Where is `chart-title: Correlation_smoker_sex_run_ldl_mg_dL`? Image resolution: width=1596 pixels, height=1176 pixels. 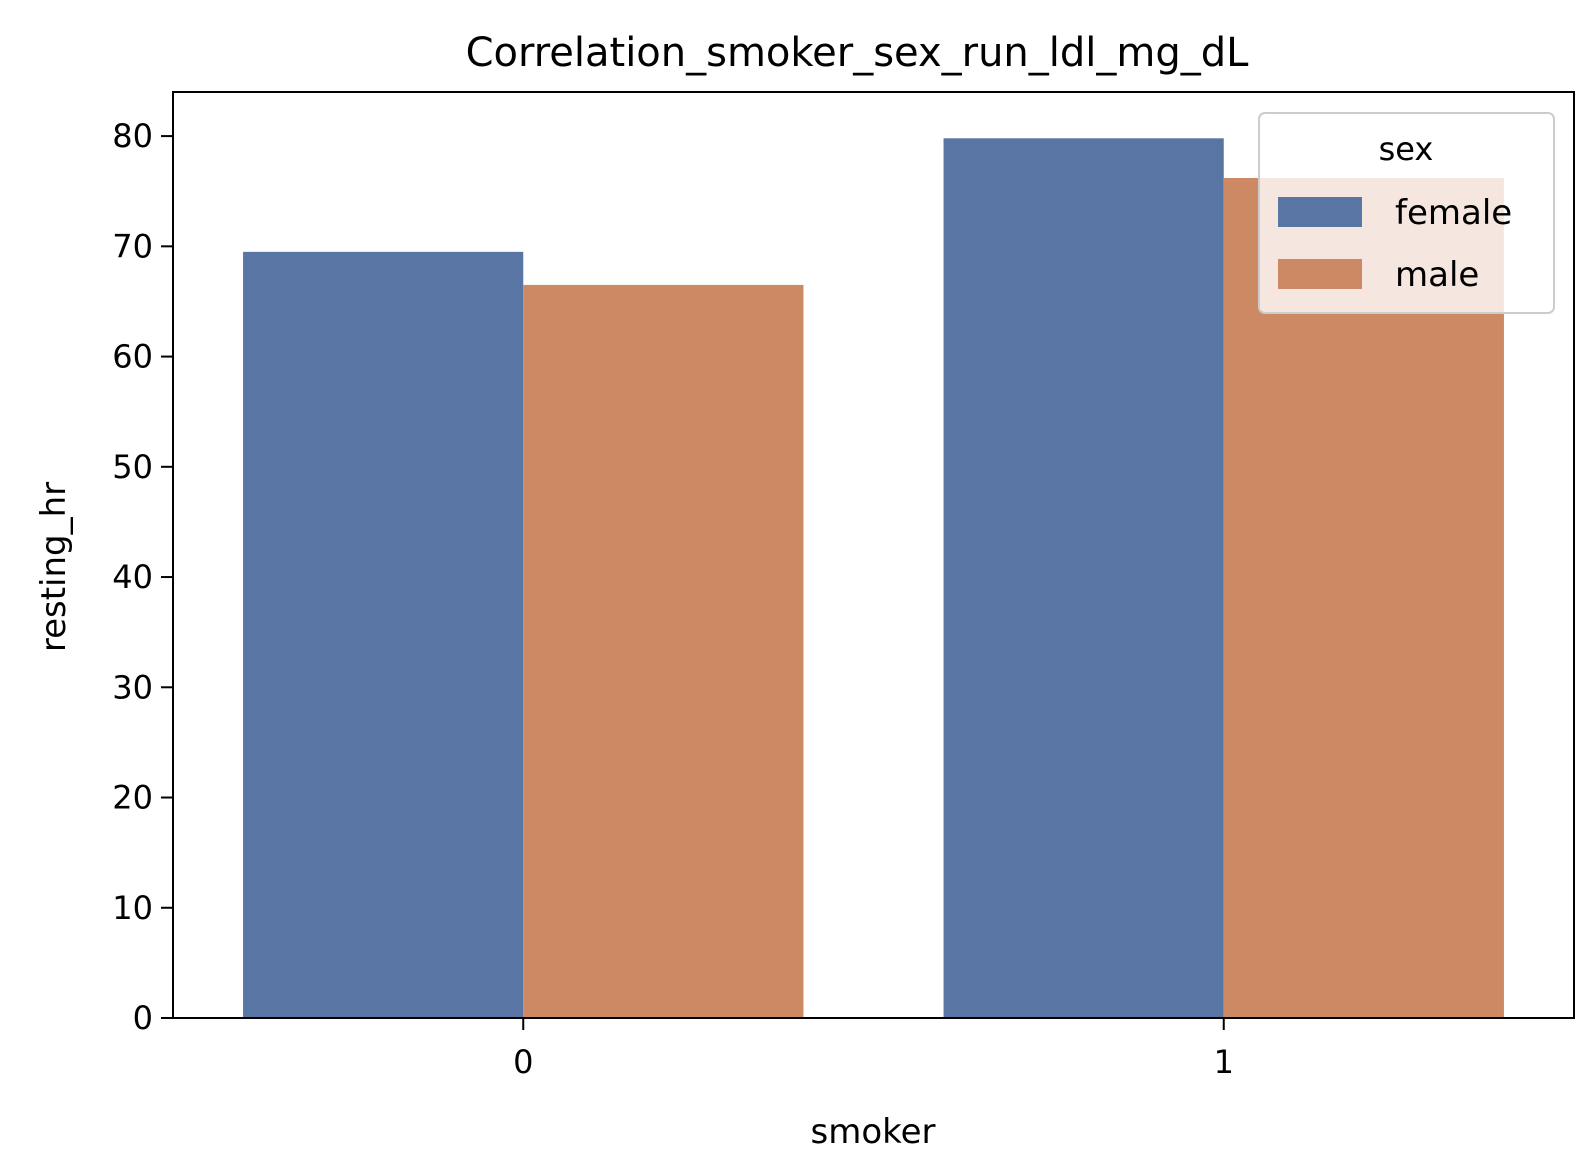
chart-title: Correlation_smoker_sex_run_ldl_mg_dL is located at coordinates (858, 53).